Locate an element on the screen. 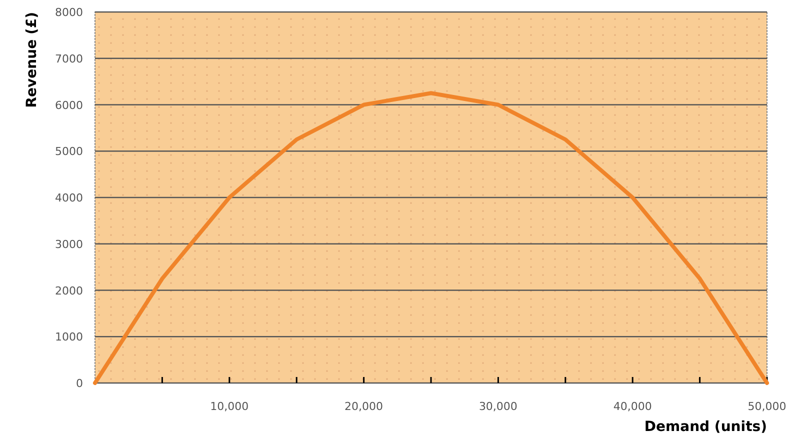 The image size is (792, 437). x-axis-title: Demand (units) is located at coordinates (705, 427).